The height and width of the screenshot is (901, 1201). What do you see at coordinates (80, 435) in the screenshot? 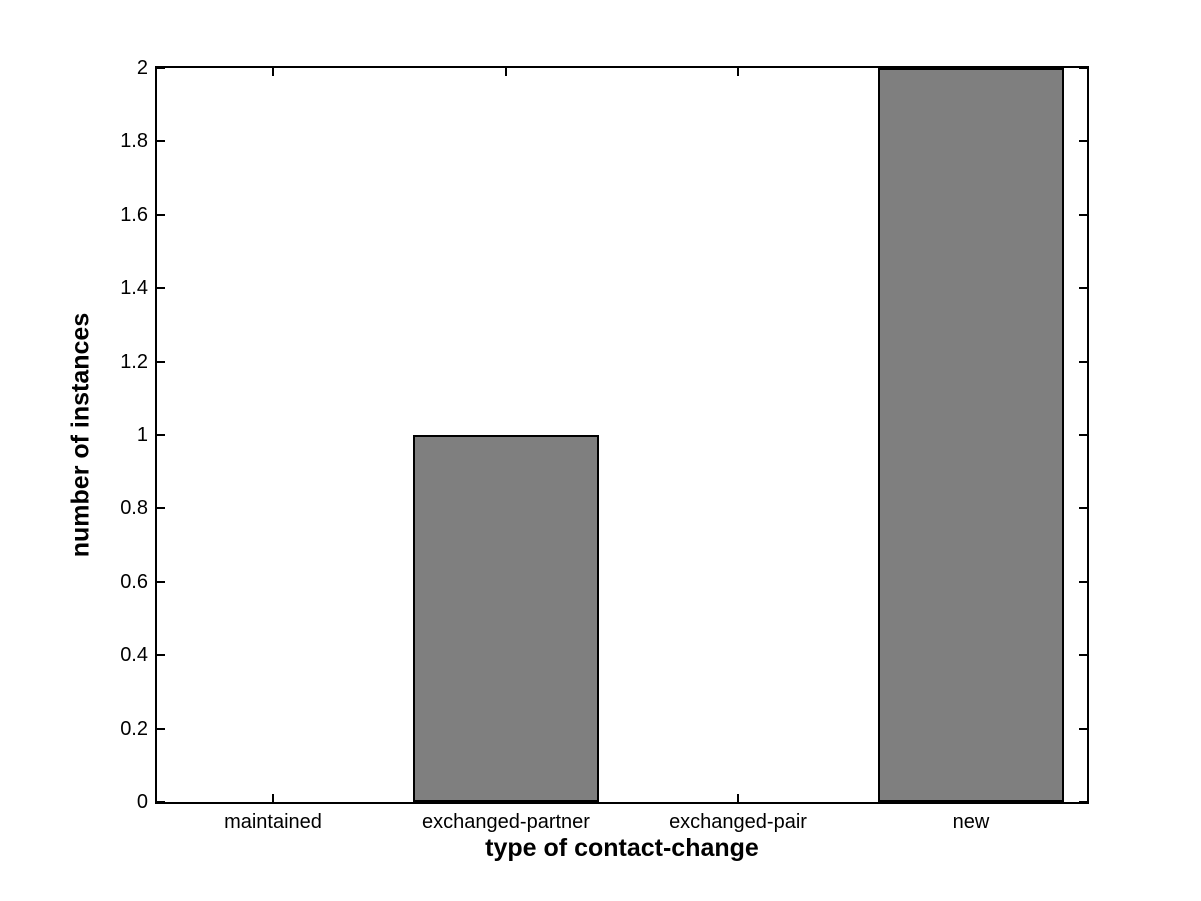
I see `y-axis-label: number of instances` at bounding box center [80, 435].